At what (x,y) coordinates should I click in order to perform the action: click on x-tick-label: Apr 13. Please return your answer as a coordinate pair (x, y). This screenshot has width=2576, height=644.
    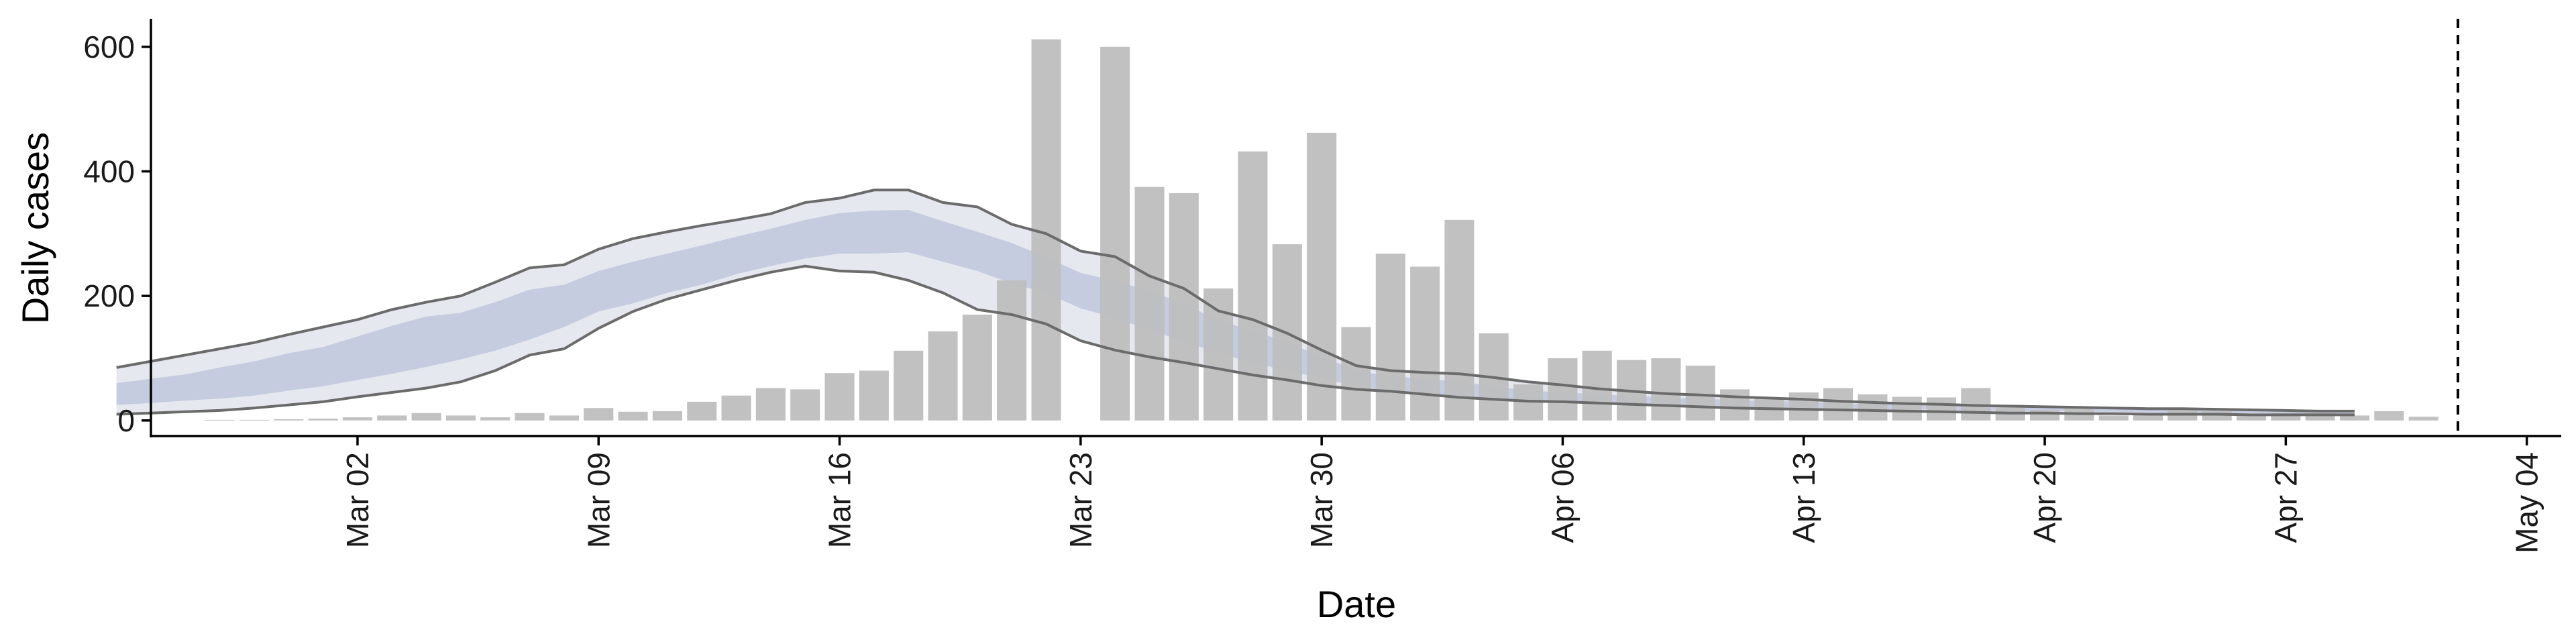
    Looking at the image, I should click on (1803, 497).